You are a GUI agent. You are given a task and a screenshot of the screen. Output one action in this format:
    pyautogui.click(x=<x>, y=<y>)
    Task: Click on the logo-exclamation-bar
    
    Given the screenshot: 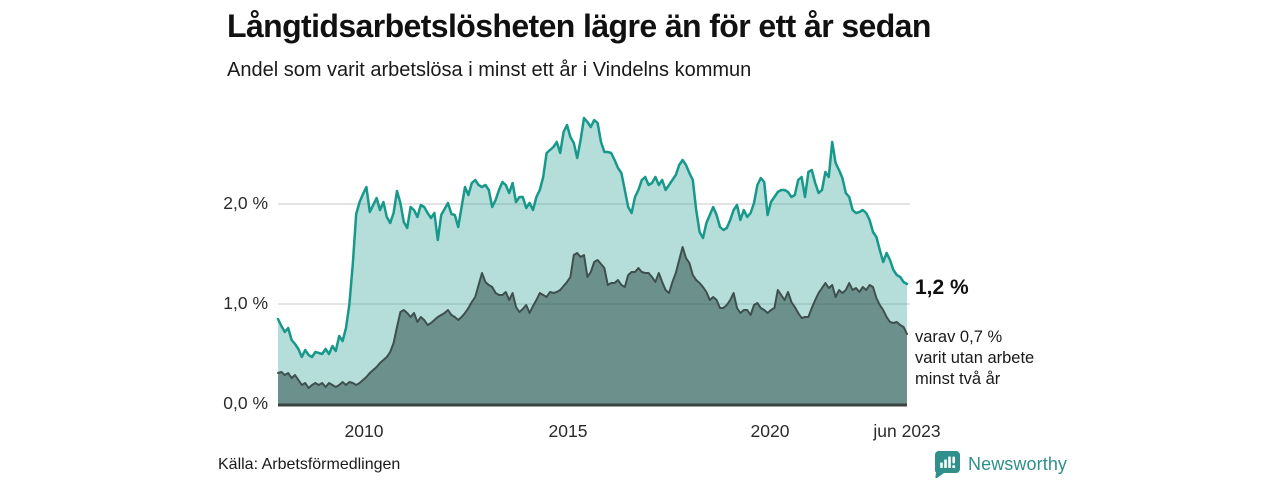 What is the action you would take?
    pyautogui.click(x=953, y=460)
    